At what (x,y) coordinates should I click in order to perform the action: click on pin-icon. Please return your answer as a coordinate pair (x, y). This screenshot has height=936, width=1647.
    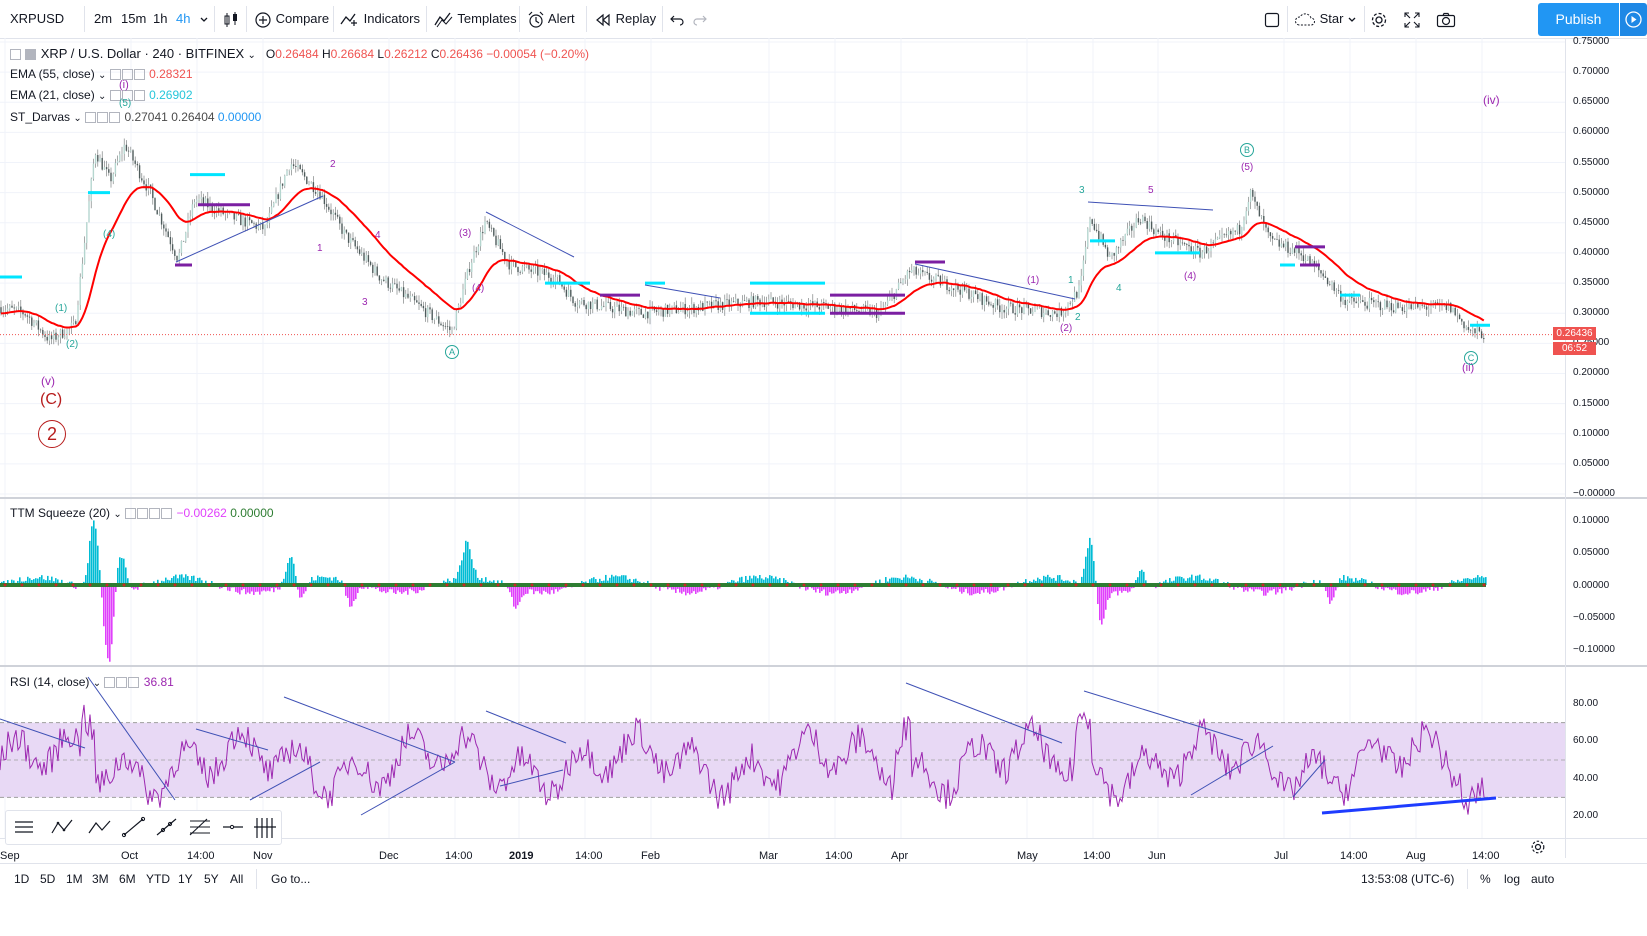
    Looking at the image, I should click on (154, 513).